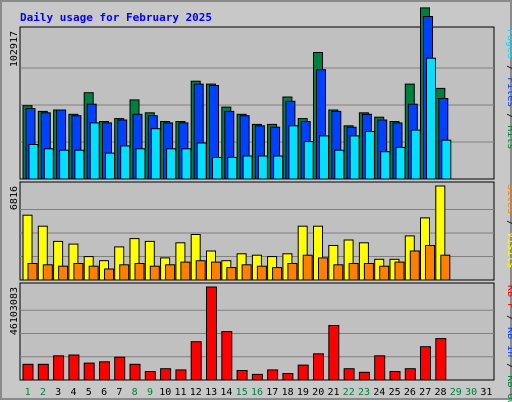  What do you see at coordinates (73, 392) in the screenshot?
I see `x-tick-label: 4` at bounding box center [73, 392].